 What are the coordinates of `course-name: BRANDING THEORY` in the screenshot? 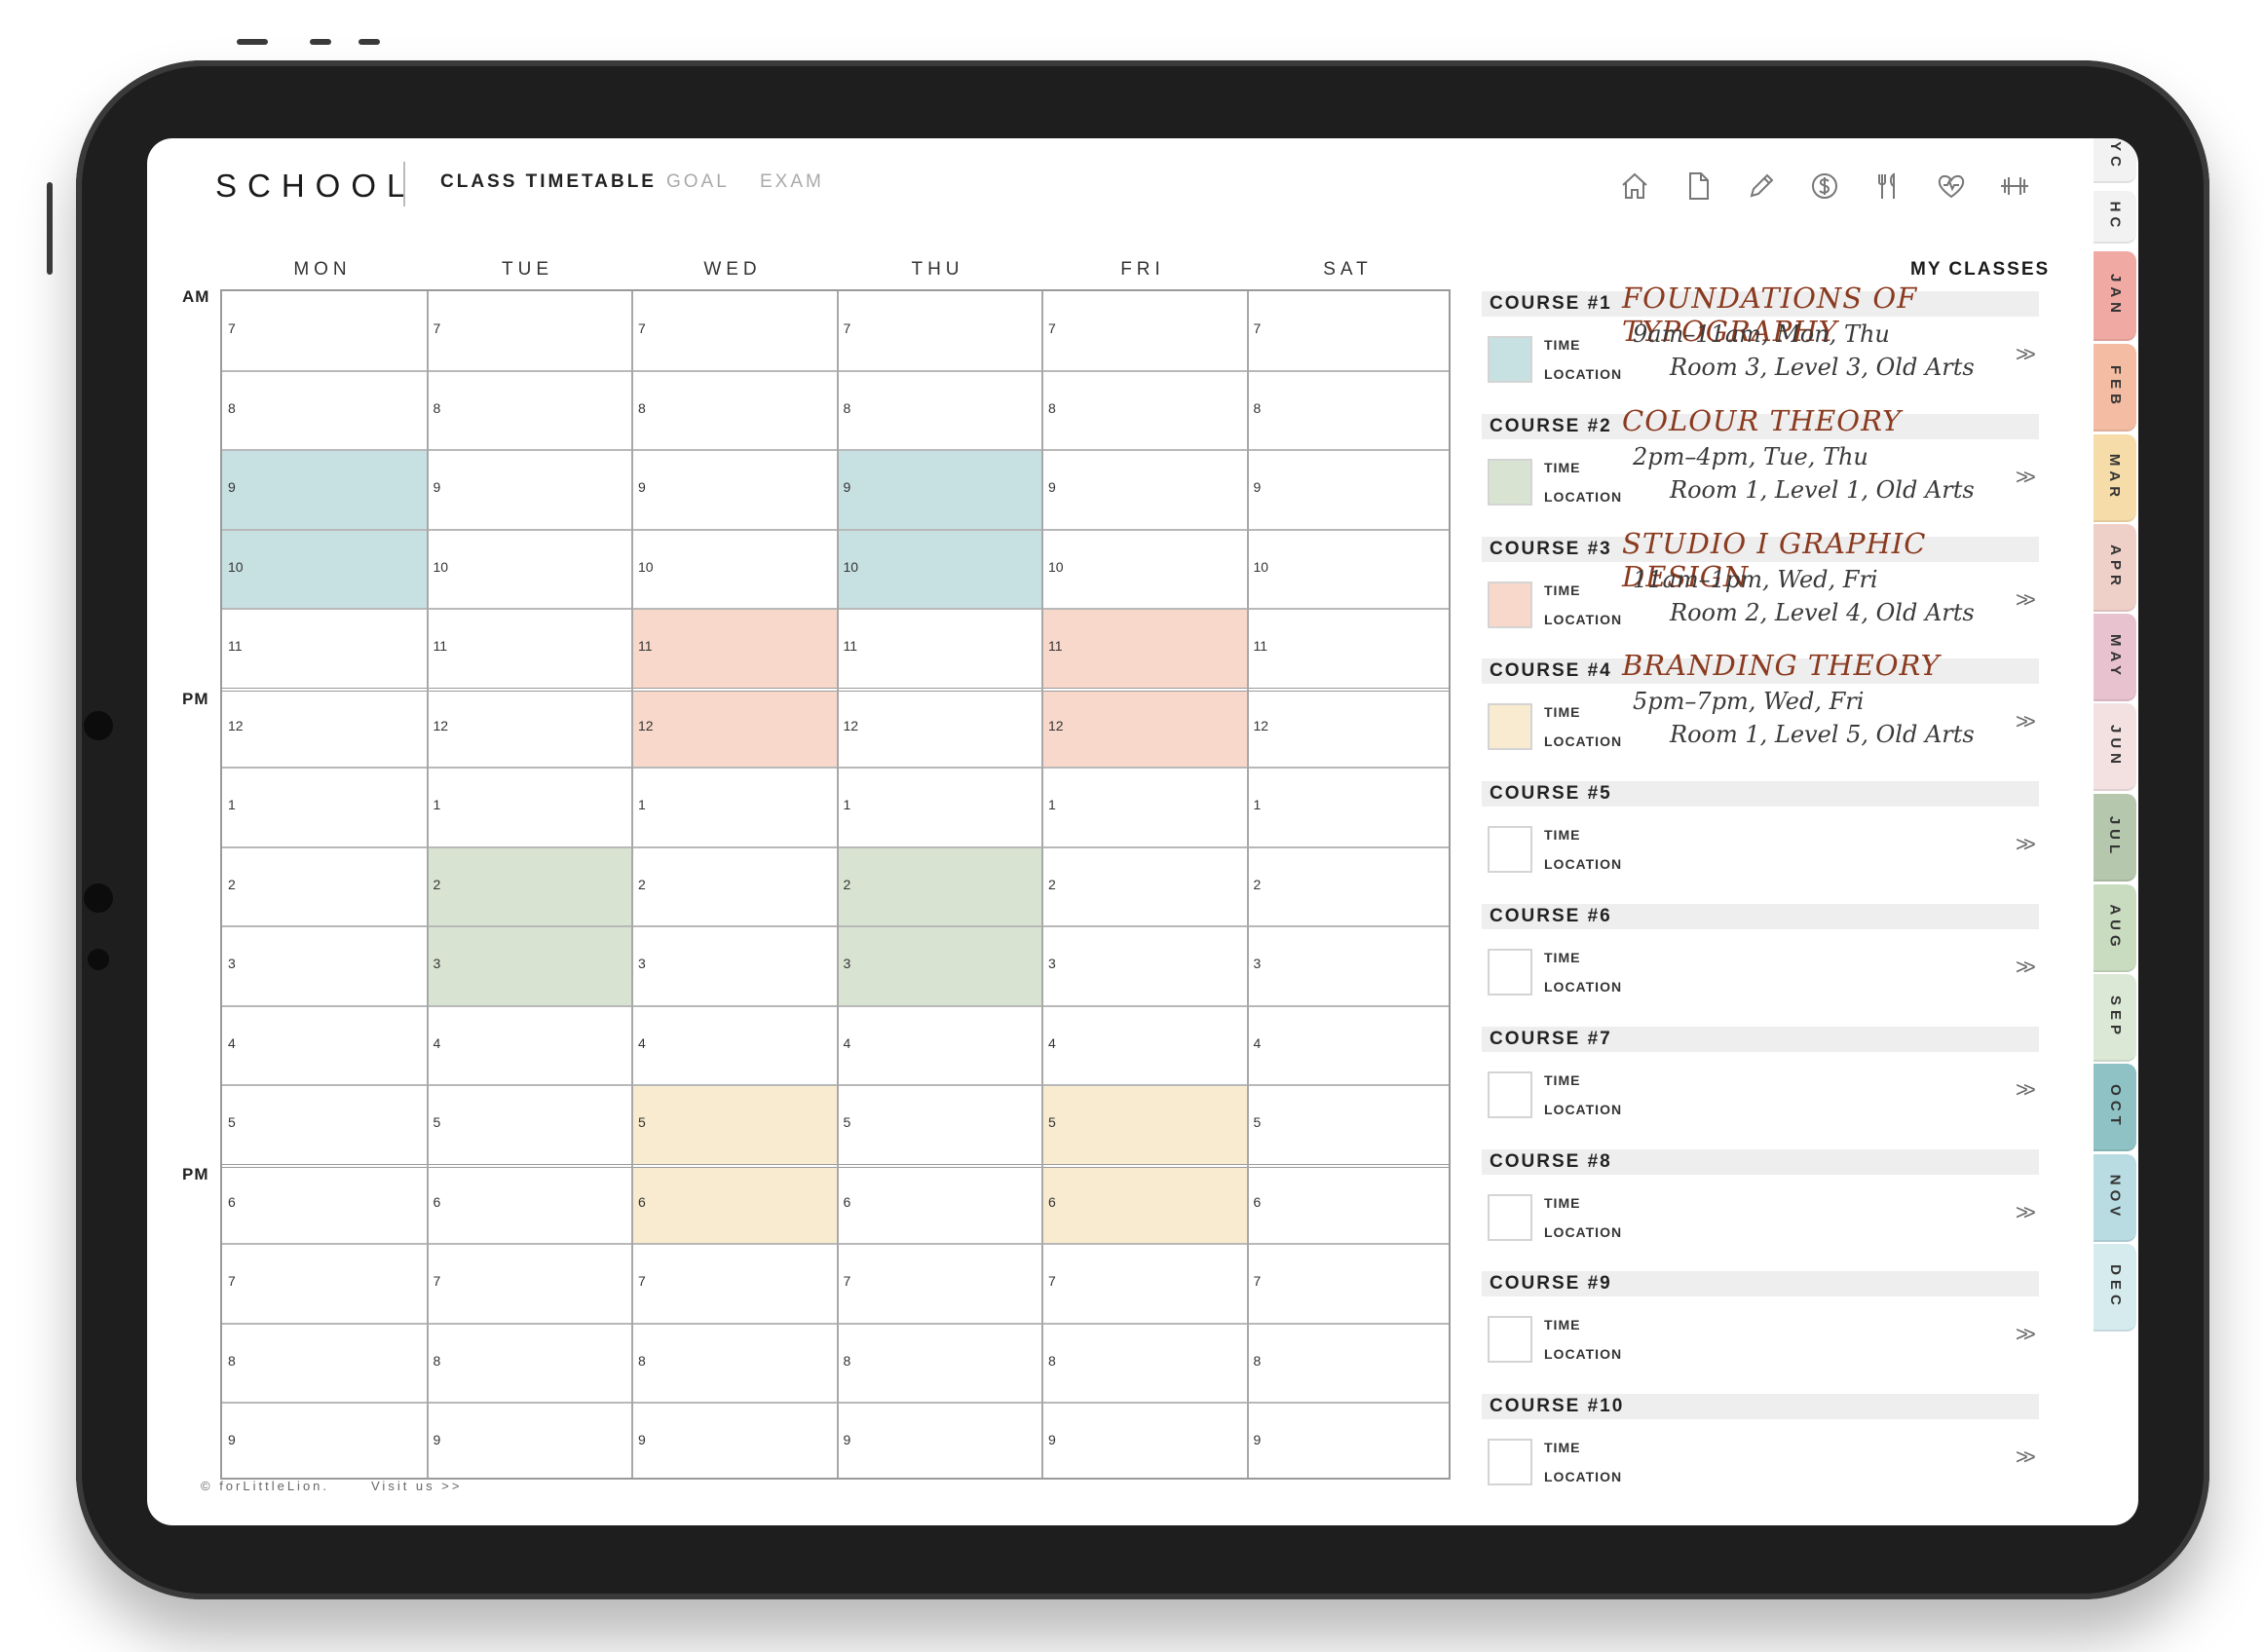 It's located at (1781, 666).